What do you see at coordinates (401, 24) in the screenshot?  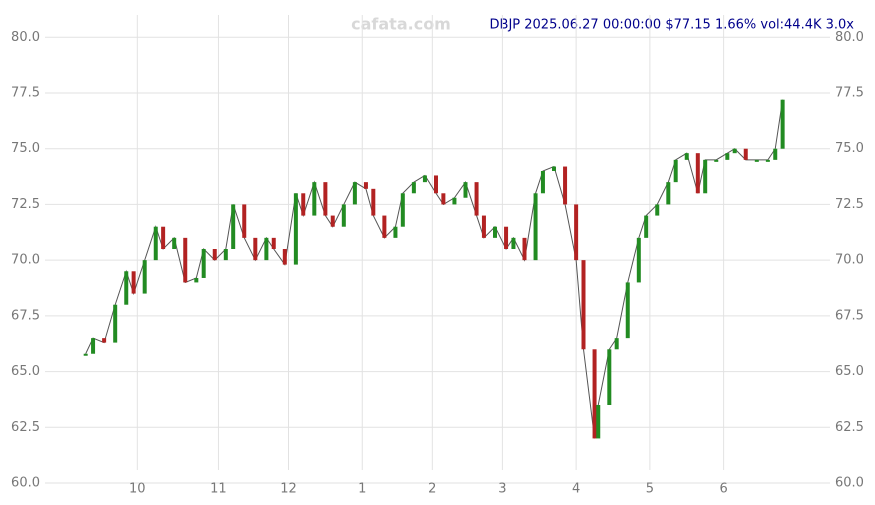 I see `watermark: cafata.com` at bounding box center [401, 24].